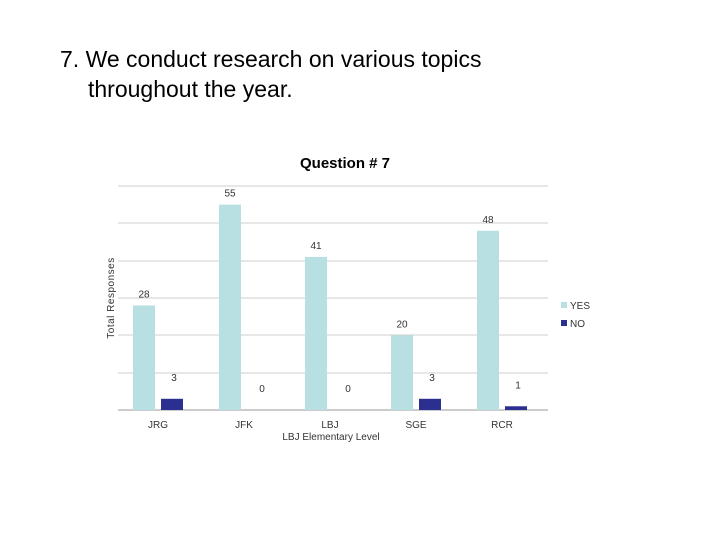  What do you see at coordinates (488, 220) in the screenshot?
I see `value-label-yes-rcr: 48` at bounding box center [488, 220].